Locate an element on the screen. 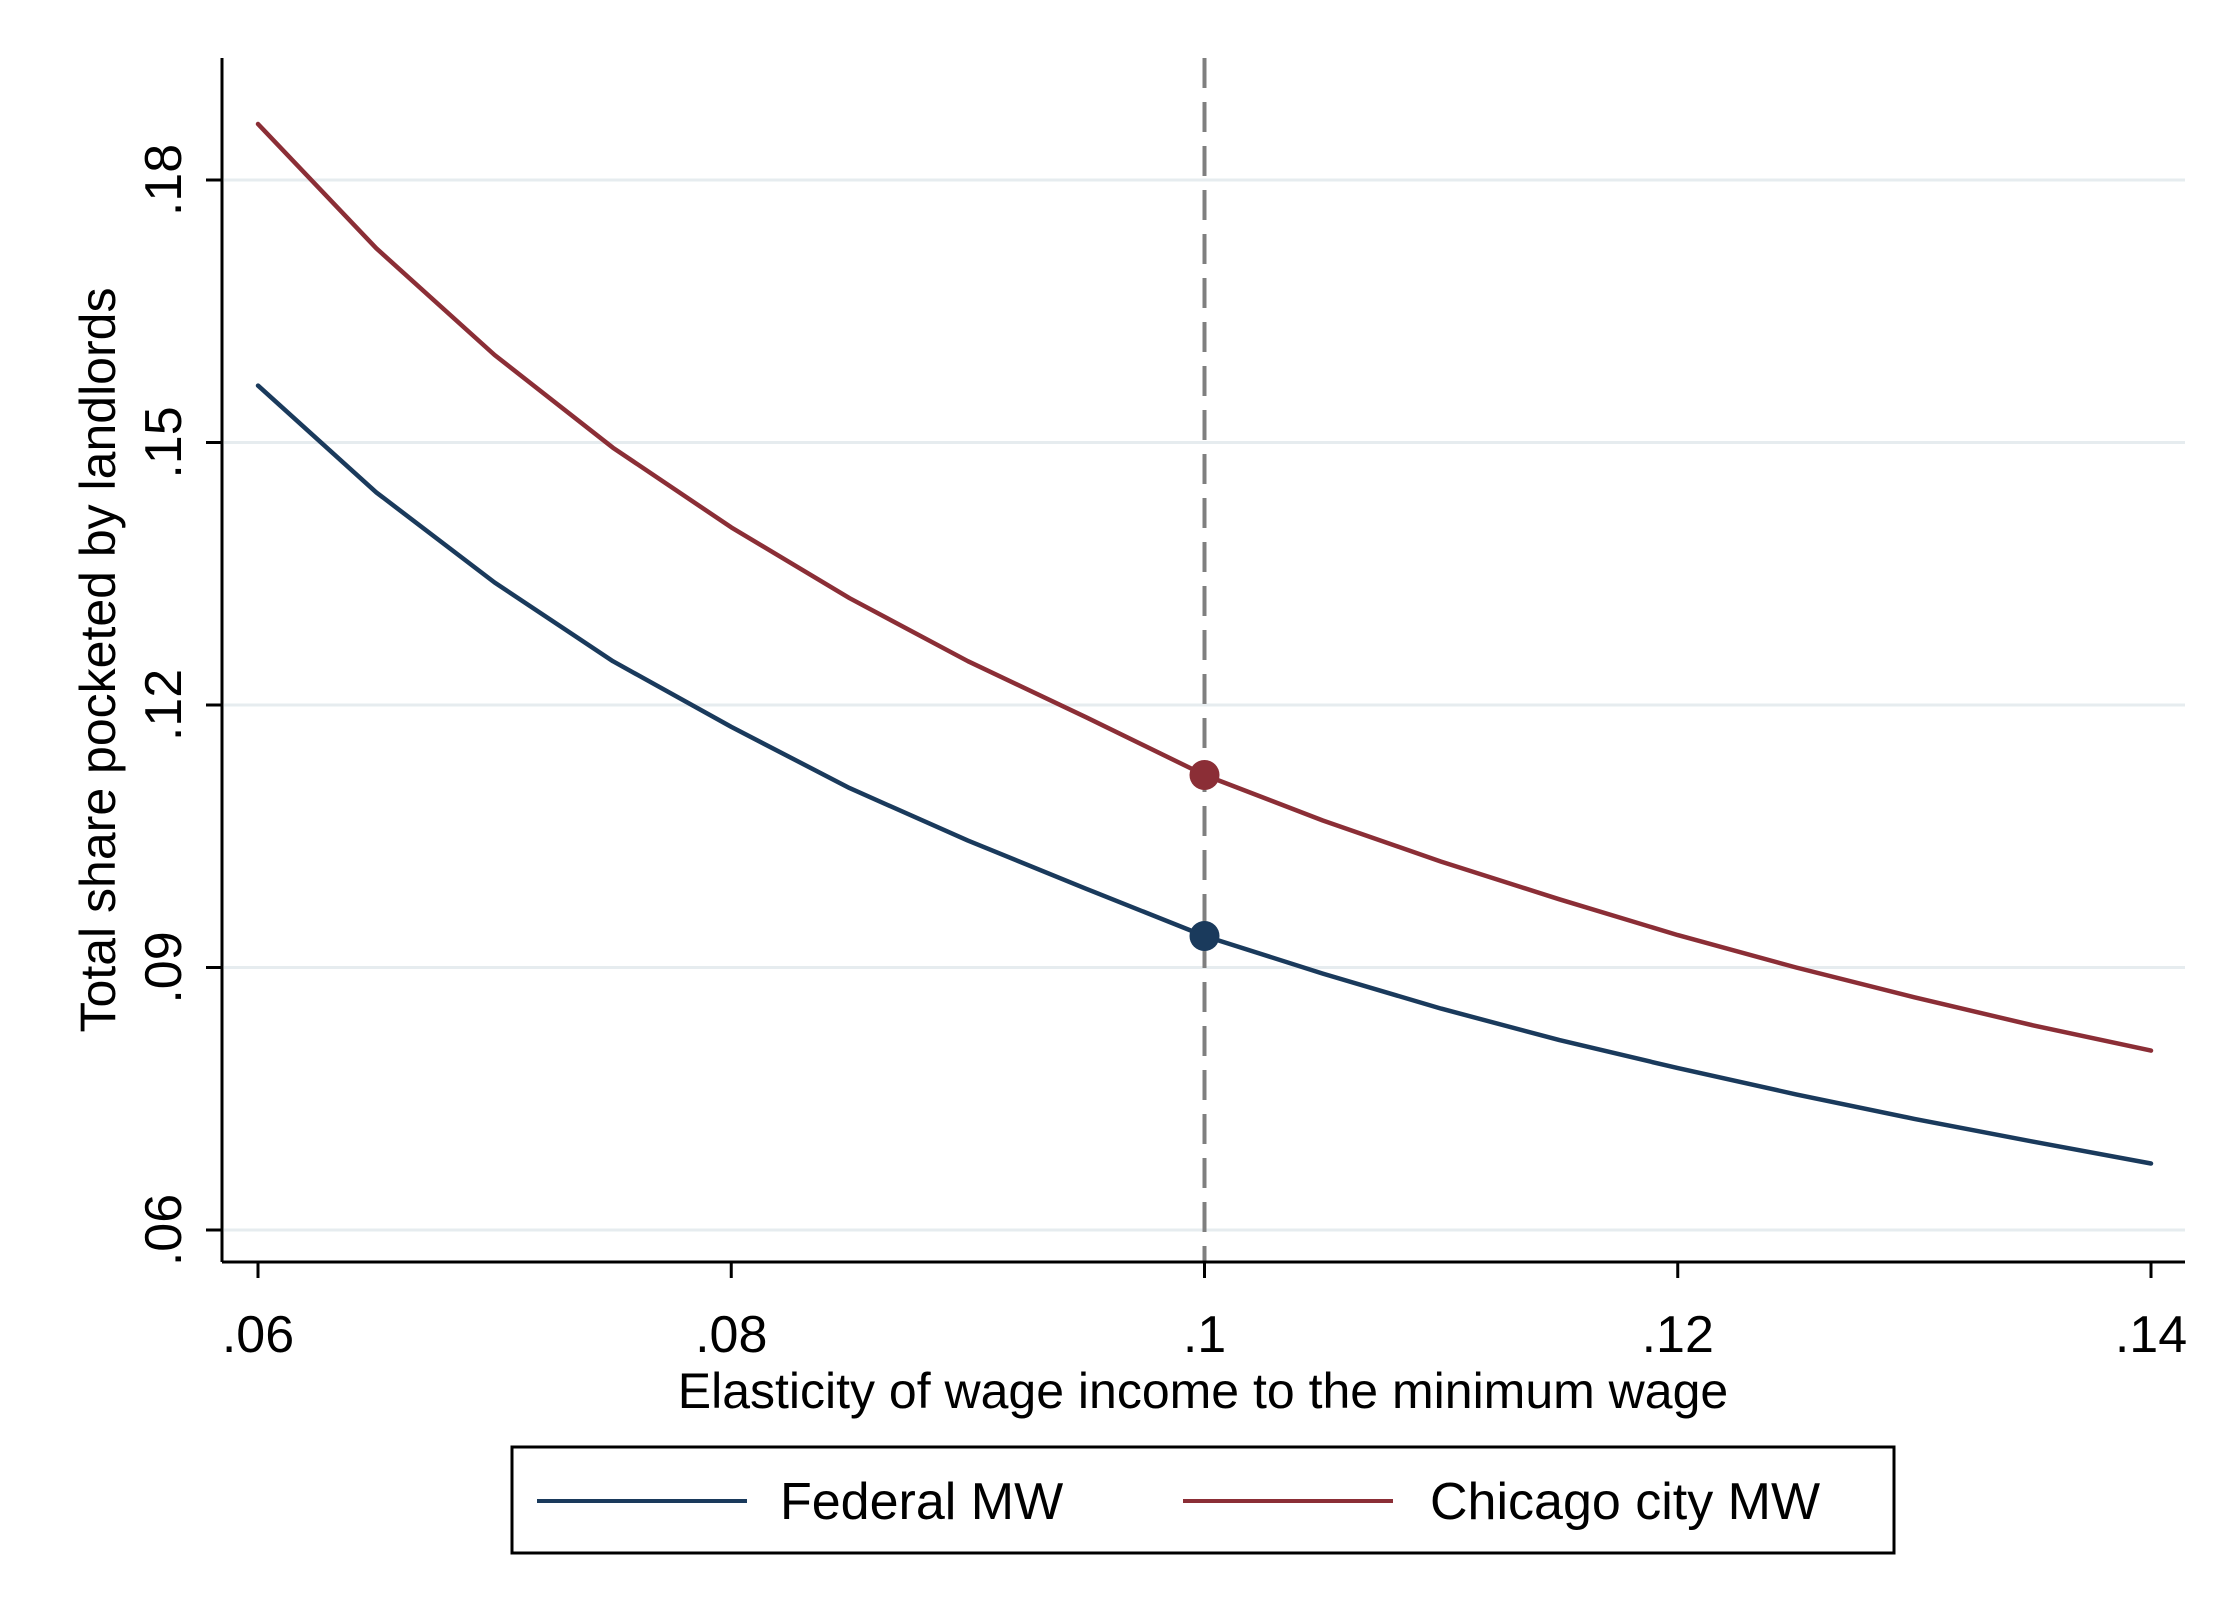  y-tick-label: .18 is located at coordinates (164, 180).